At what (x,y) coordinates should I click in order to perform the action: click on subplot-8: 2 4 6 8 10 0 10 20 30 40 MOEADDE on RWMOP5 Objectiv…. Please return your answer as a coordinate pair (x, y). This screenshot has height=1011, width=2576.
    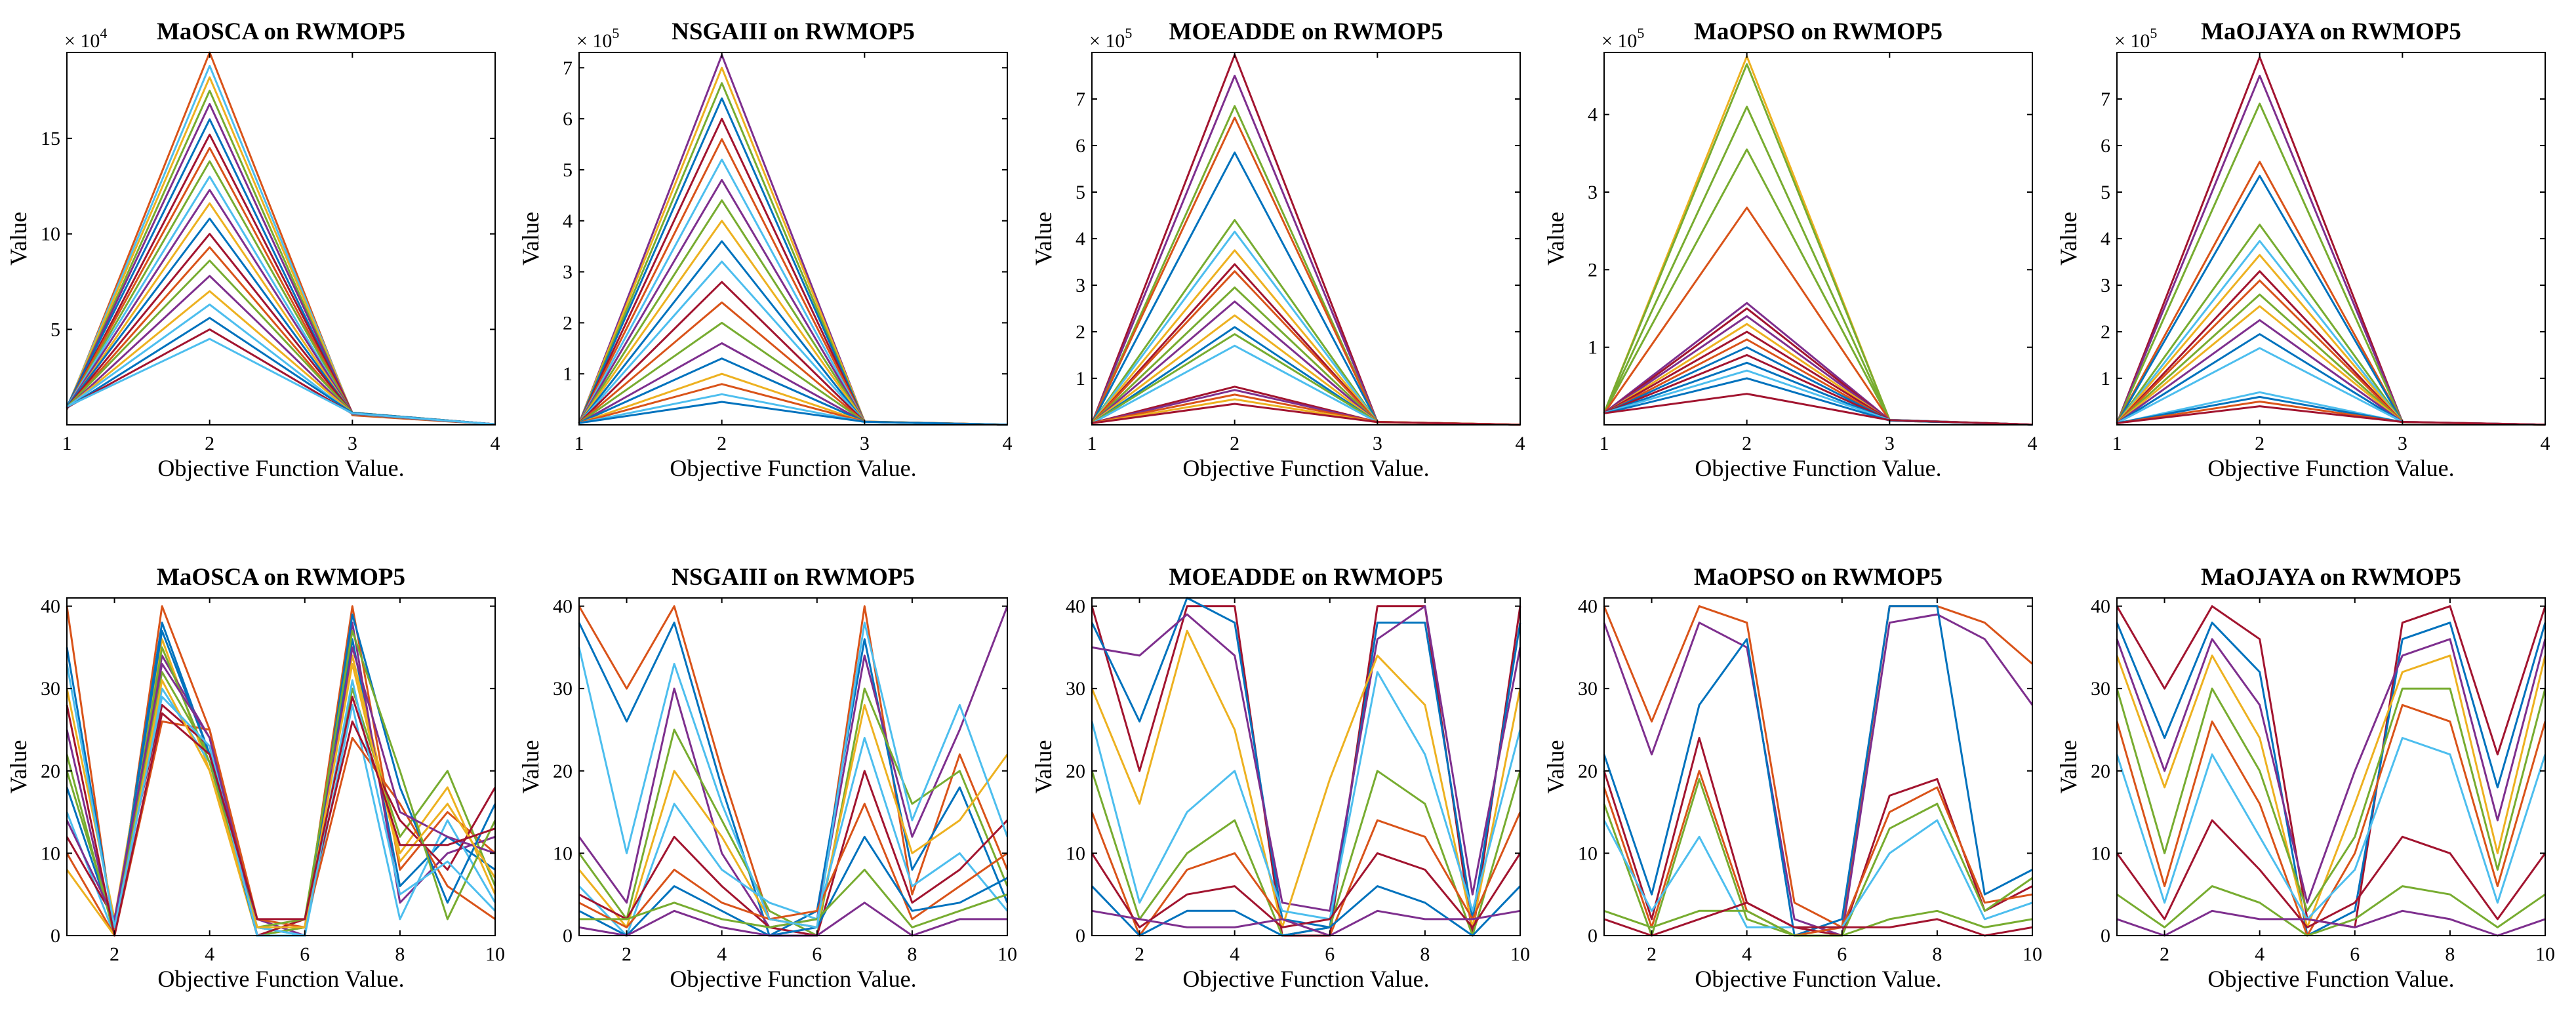
    Looking at the image, I should click on (1280, 778).